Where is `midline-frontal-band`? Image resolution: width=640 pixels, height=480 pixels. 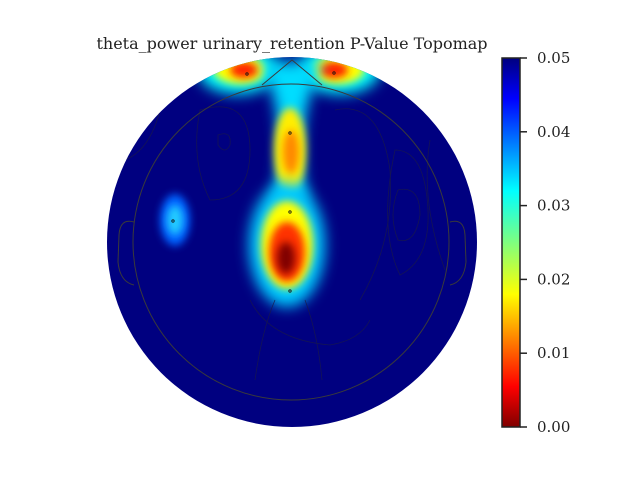
midline-frontal-band is located at coordinates (292, 131).